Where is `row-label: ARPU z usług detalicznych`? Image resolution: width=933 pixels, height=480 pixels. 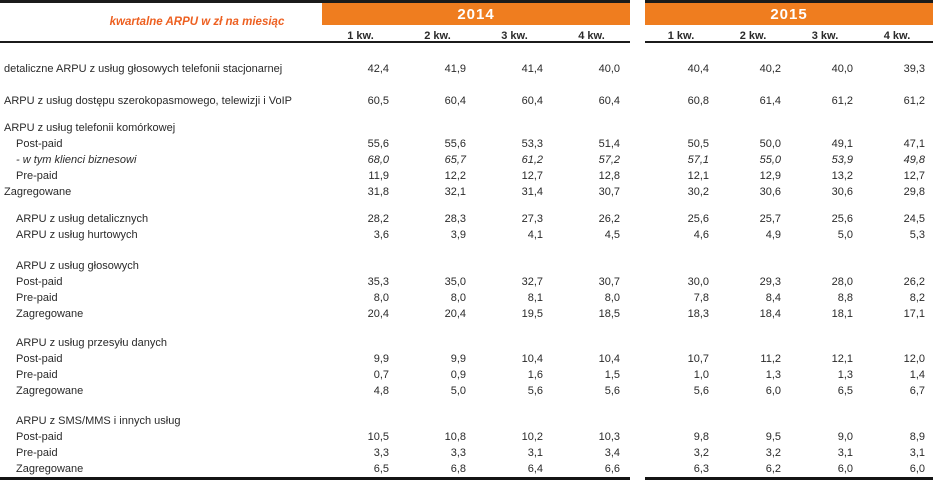 row-label: ARPU z usług detalicznych is located at coordinates (82, 219).